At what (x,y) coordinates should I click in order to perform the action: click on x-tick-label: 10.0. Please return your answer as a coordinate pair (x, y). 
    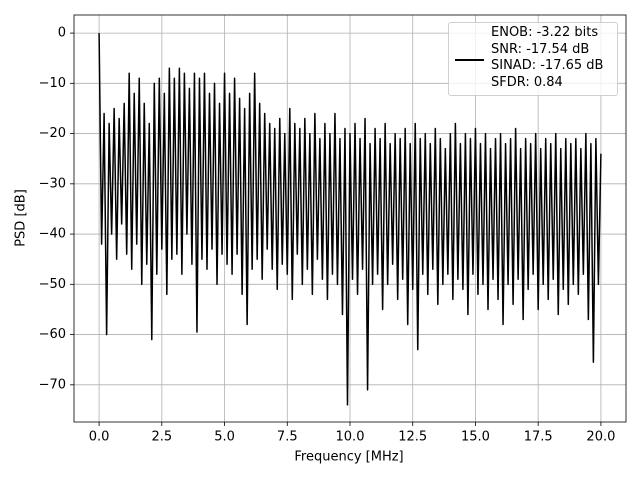
    Looking at the image, I should click on (350, 437).